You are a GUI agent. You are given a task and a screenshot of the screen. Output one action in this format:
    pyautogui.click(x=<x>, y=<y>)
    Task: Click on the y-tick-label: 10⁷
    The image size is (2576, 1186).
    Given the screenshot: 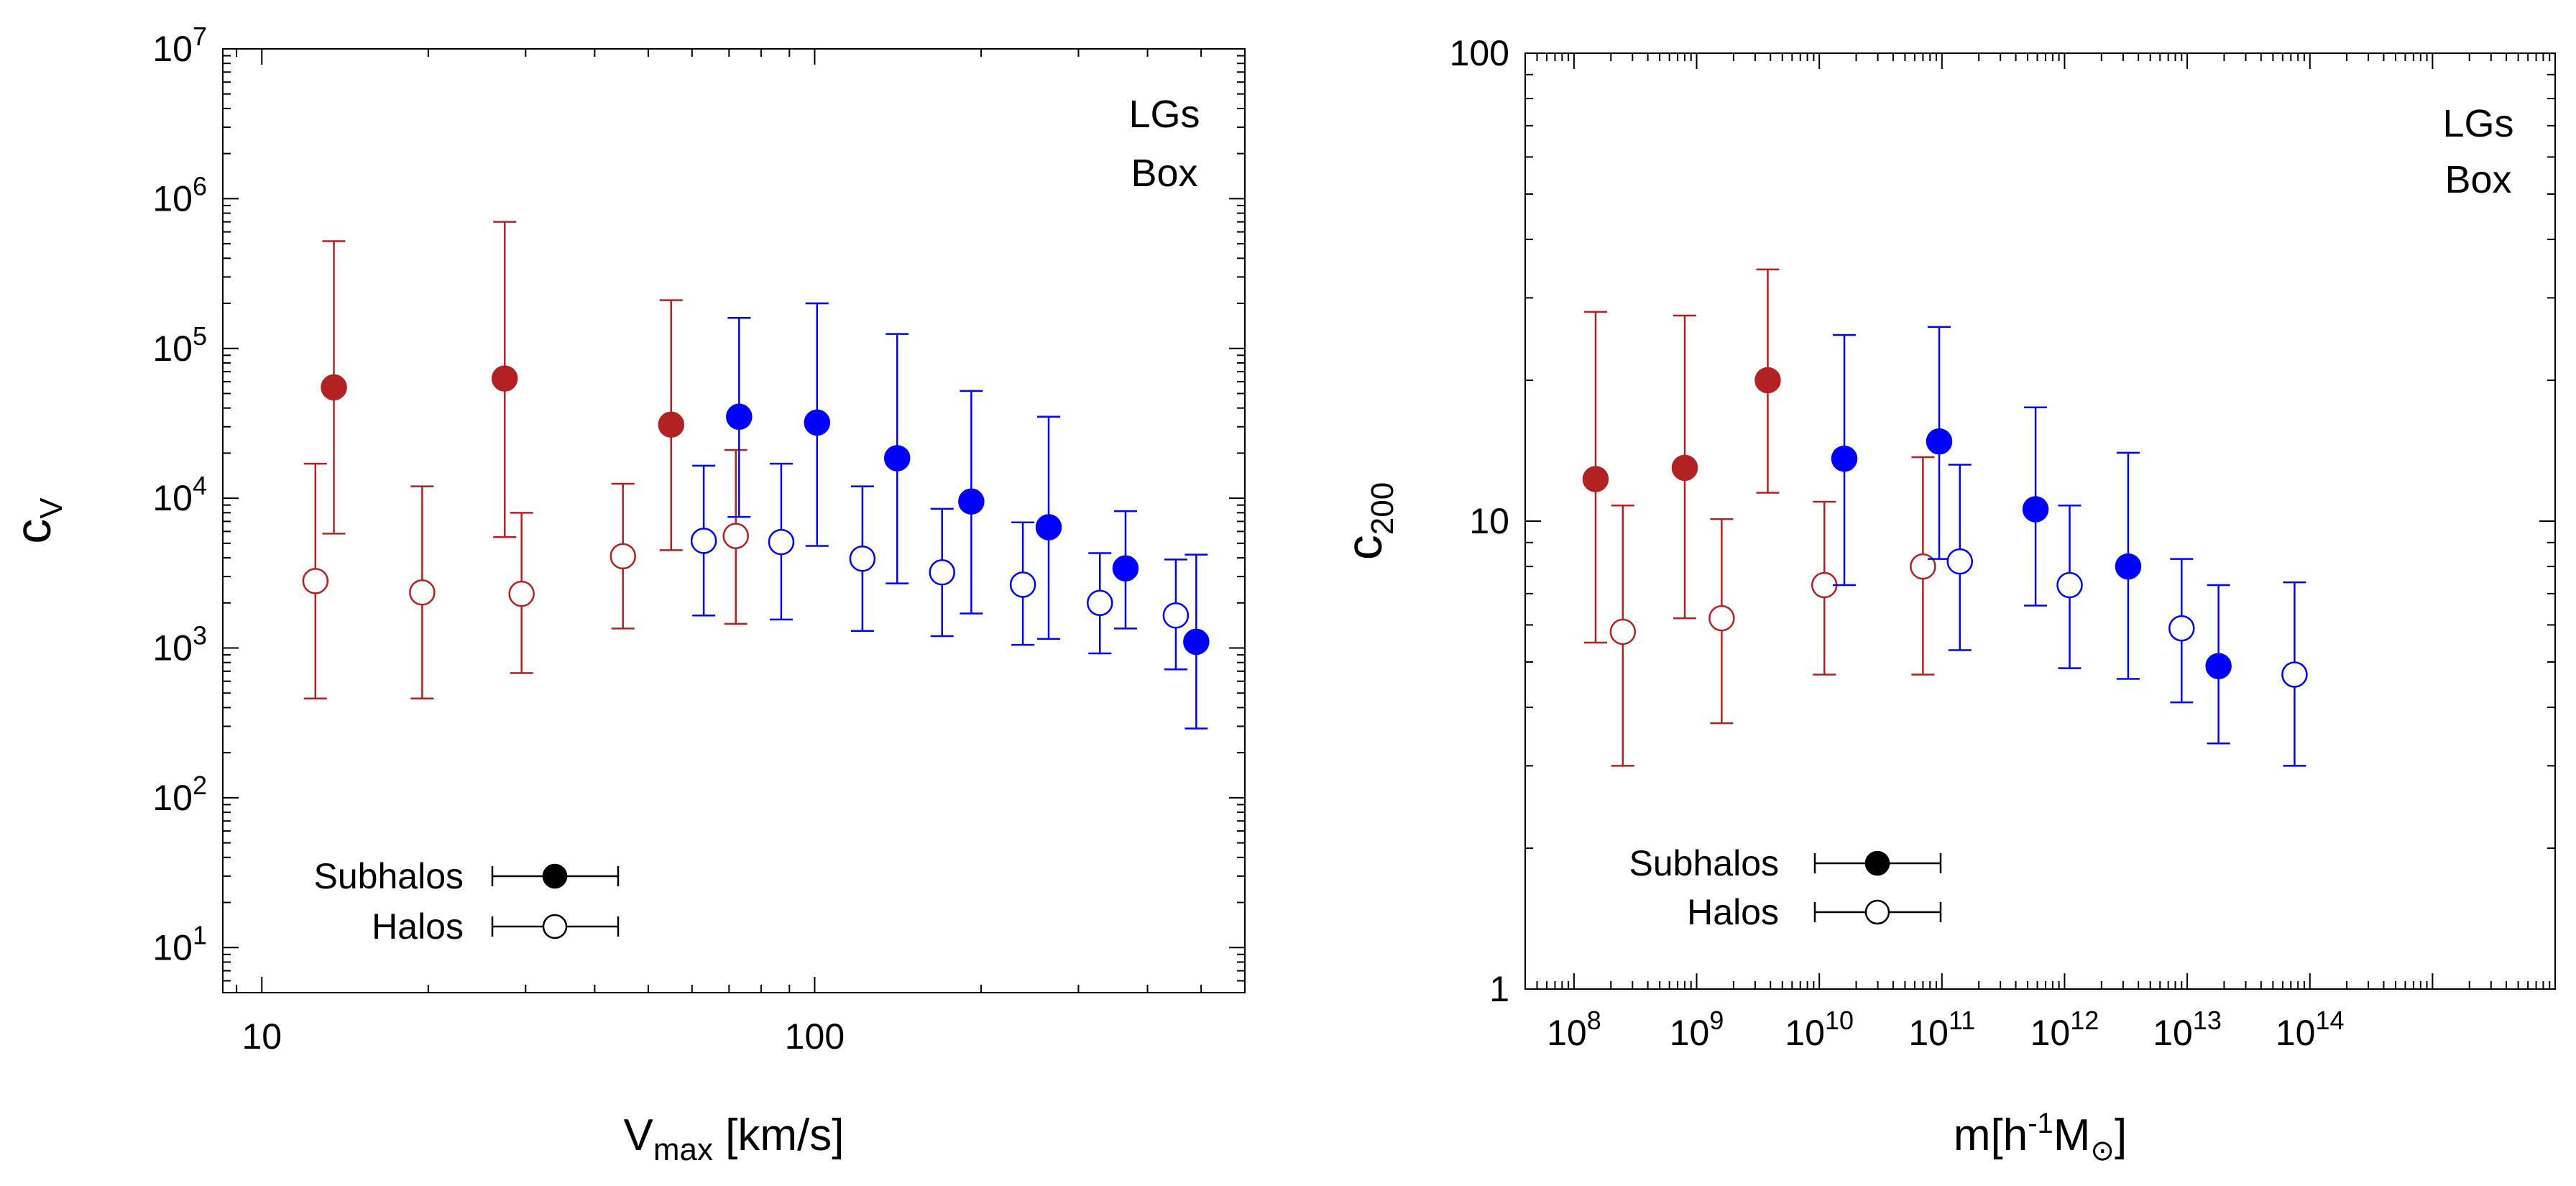 What is the action you would take?
    pyautogui.click(x=179, y=45)
    